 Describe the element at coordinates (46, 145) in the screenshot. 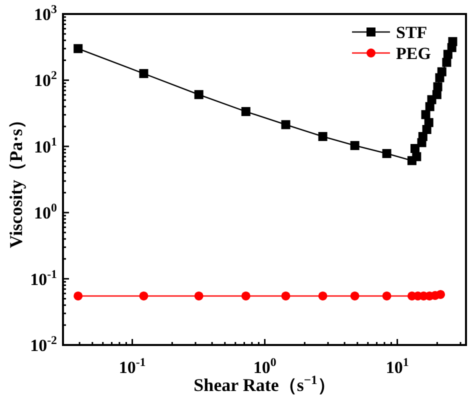

I see `y-tick-label: 10$^{1}$` at that location.